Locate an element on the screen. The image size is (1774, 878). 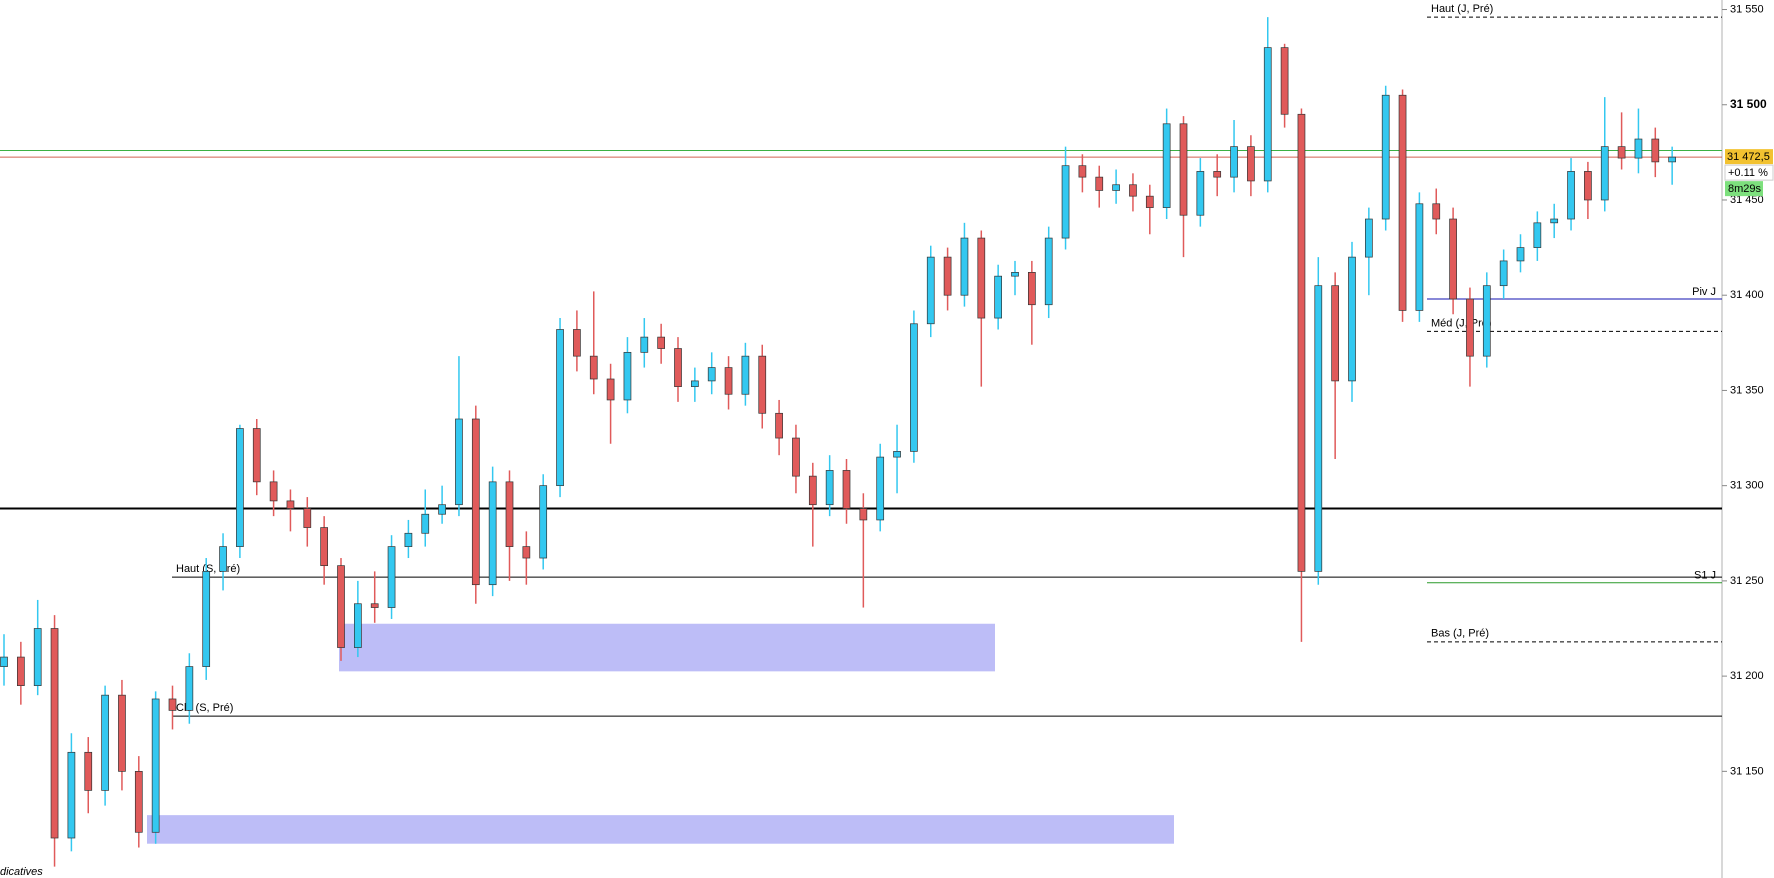
change-box is located at coordinates (1749, 172).